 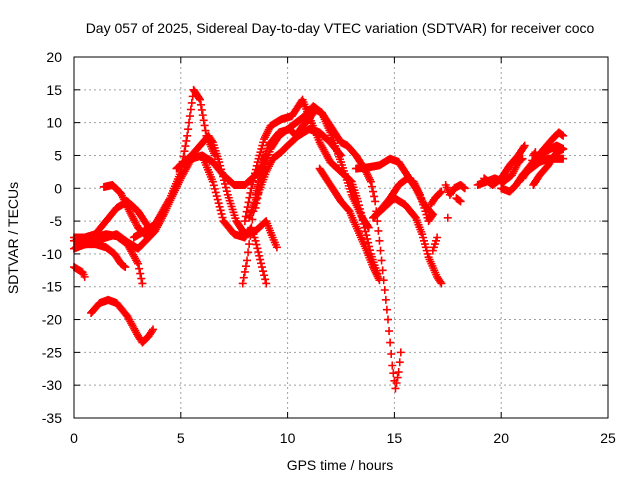 I want to click on x-axis-label: GPS time / hours, so click(x=340, y=465).